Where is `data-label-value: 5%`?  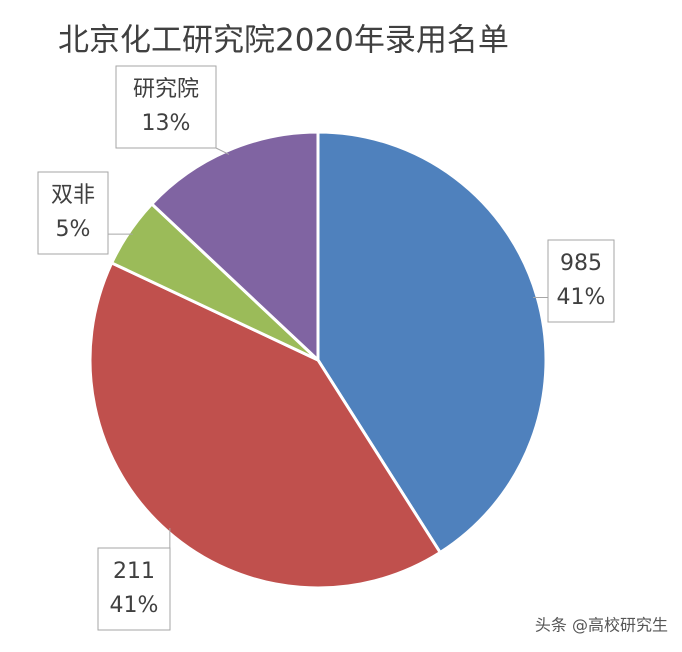
data-label-value: 5% is located at coordinates (73, 229).